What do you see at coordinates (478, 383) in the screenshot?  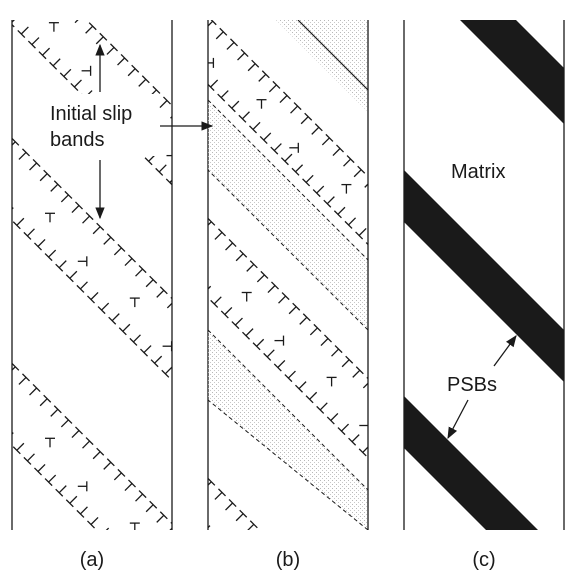 I see `psbs-label-backdrop` at bounding box center [478, 383].